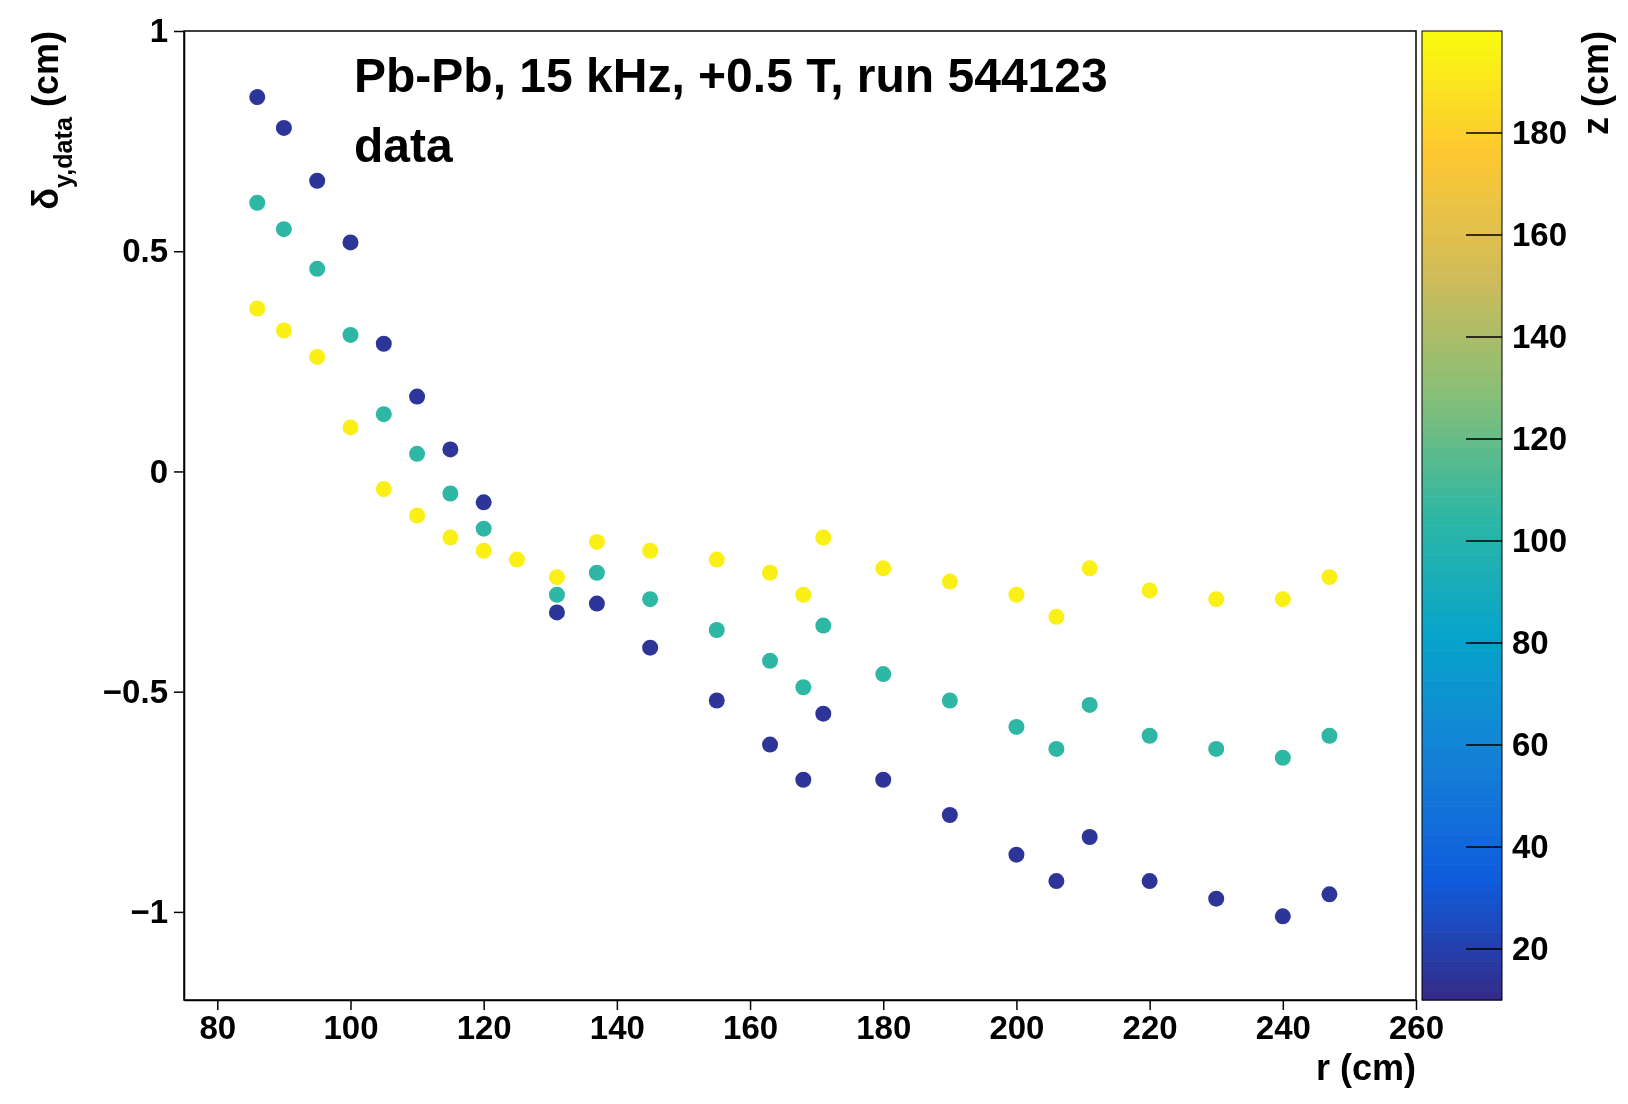 The height and width of the screenshot is (1104, 1628). What do you see at coordinates (1595, 83) in the screenshot?
I see `color-bar-title: z (cm)` at bounding box center [1595, 83].